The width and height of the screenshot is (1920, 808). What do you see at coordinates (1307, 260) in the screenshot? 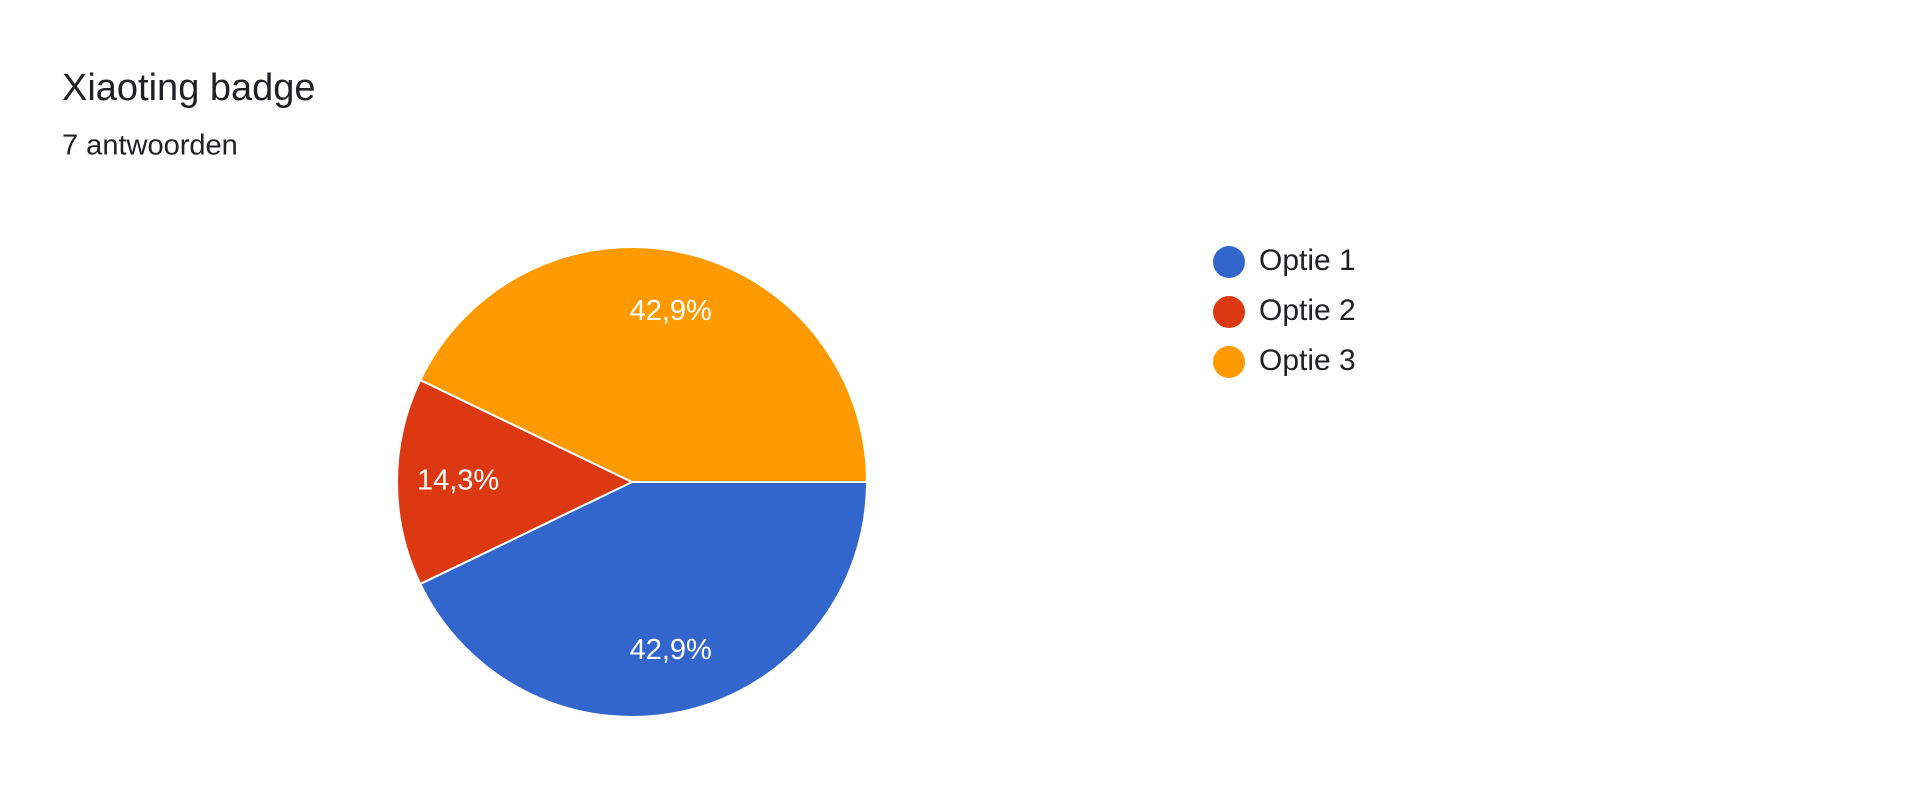
I see `legend-label: Optie 1` at bounding box center [1307, 260].